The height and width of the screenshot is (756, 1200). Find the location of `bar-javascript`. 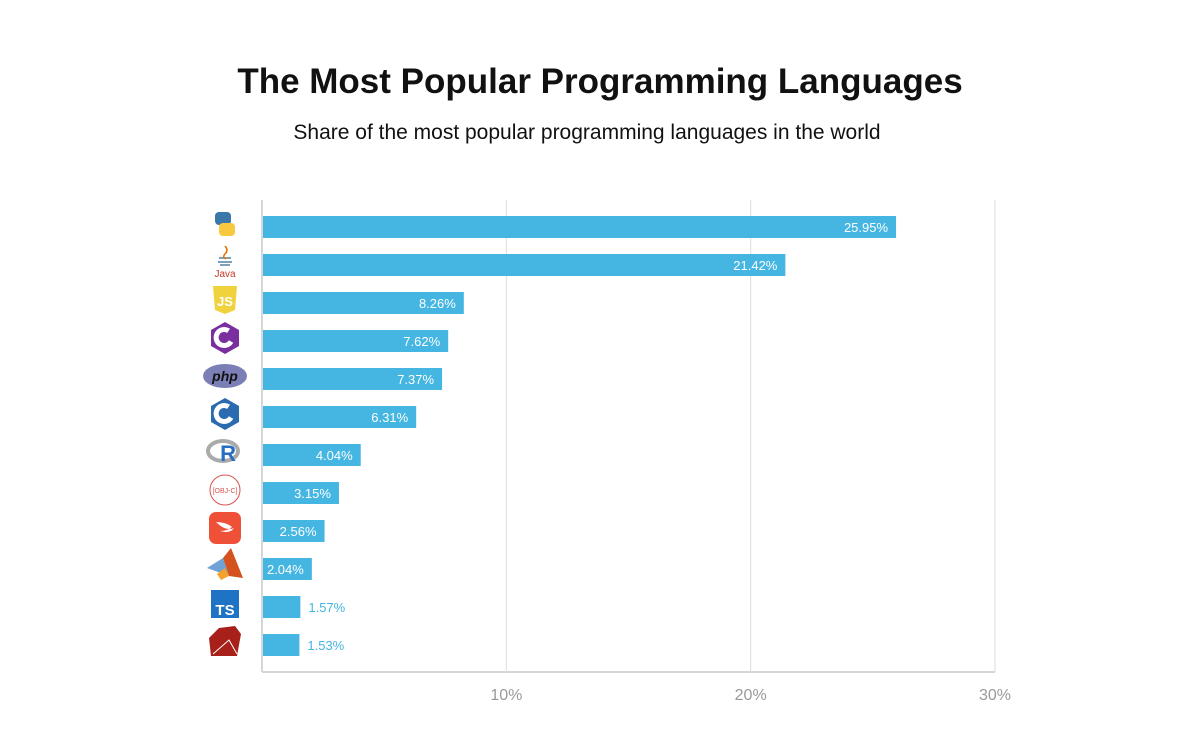

bar-javascript is located at coordinates (363, 303).